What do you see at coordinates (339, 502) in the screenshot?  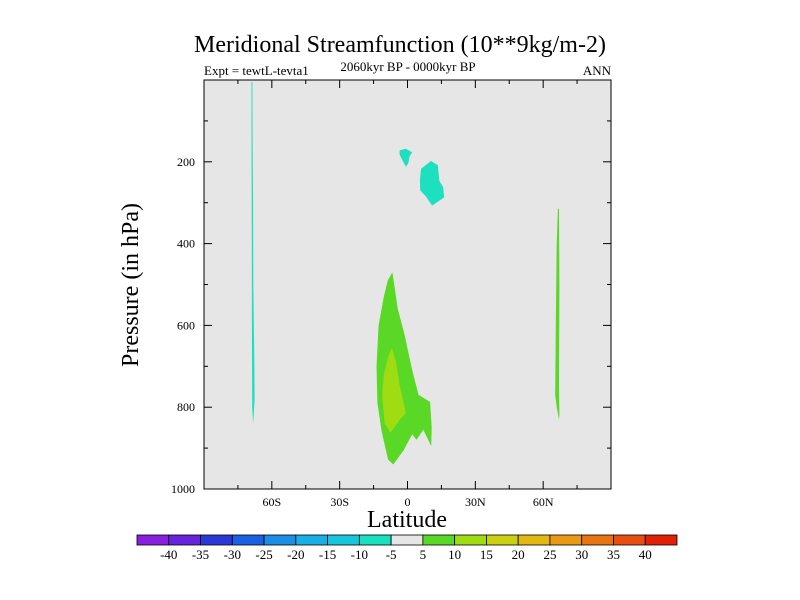 I see `x-tick-label: 30S` at bounding box center [339, 502].